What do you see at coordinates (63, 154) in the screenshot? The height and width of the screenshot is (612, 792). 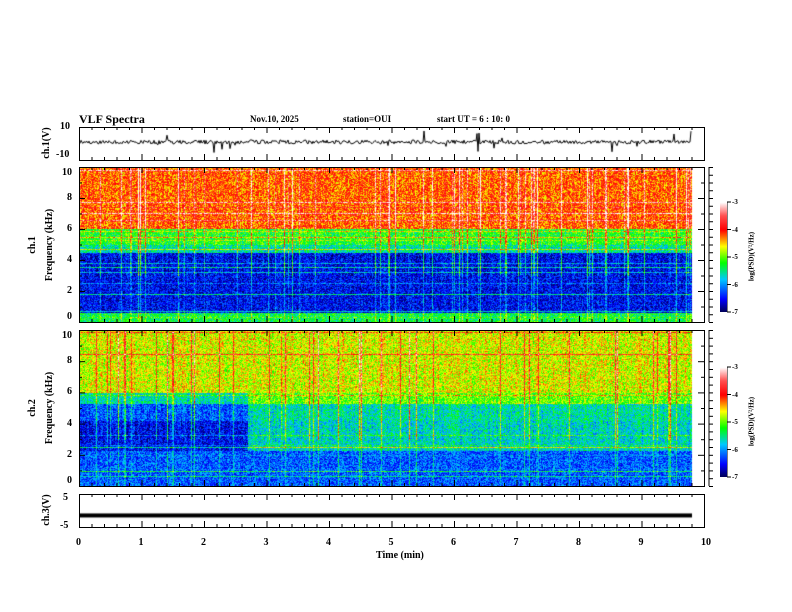 I see `ch1-ytick-bottom: -10` at bounding box center [63, 154].